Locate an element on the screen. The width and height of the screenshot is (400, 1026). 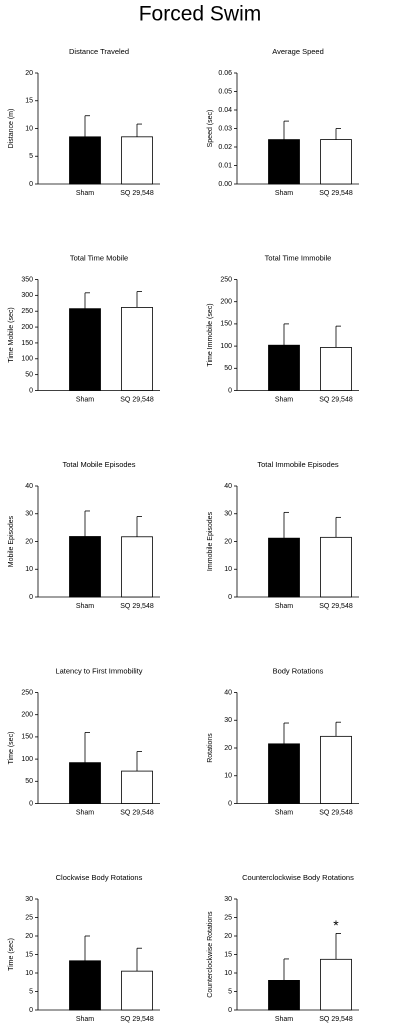
y-tick-label: 300 is located at coordinates (27, 295).